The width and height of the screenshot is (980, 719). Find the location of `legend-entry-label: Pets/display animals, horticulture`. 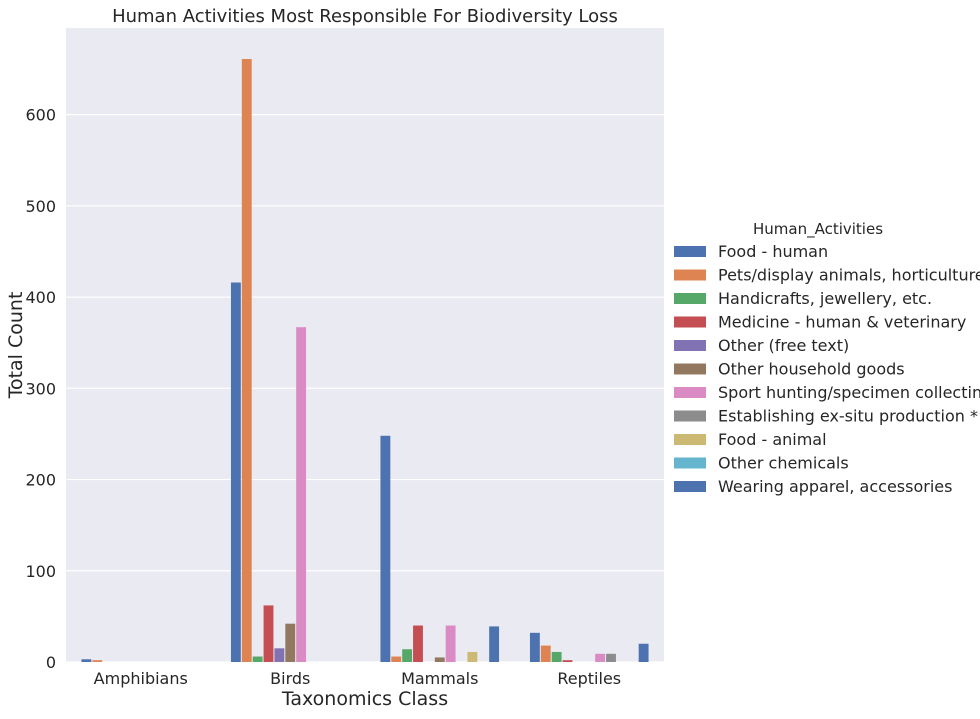

legend-entry-label: Pets/display animals, horticulture is located at coordinates (849, 275).